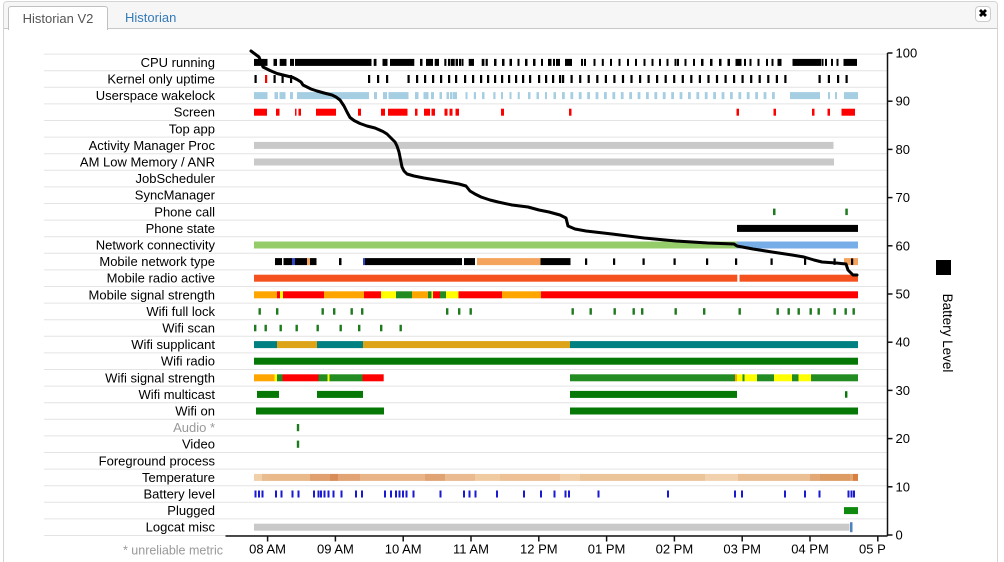  I want to click on svg-text: Mobile network type, so click(157, 261).